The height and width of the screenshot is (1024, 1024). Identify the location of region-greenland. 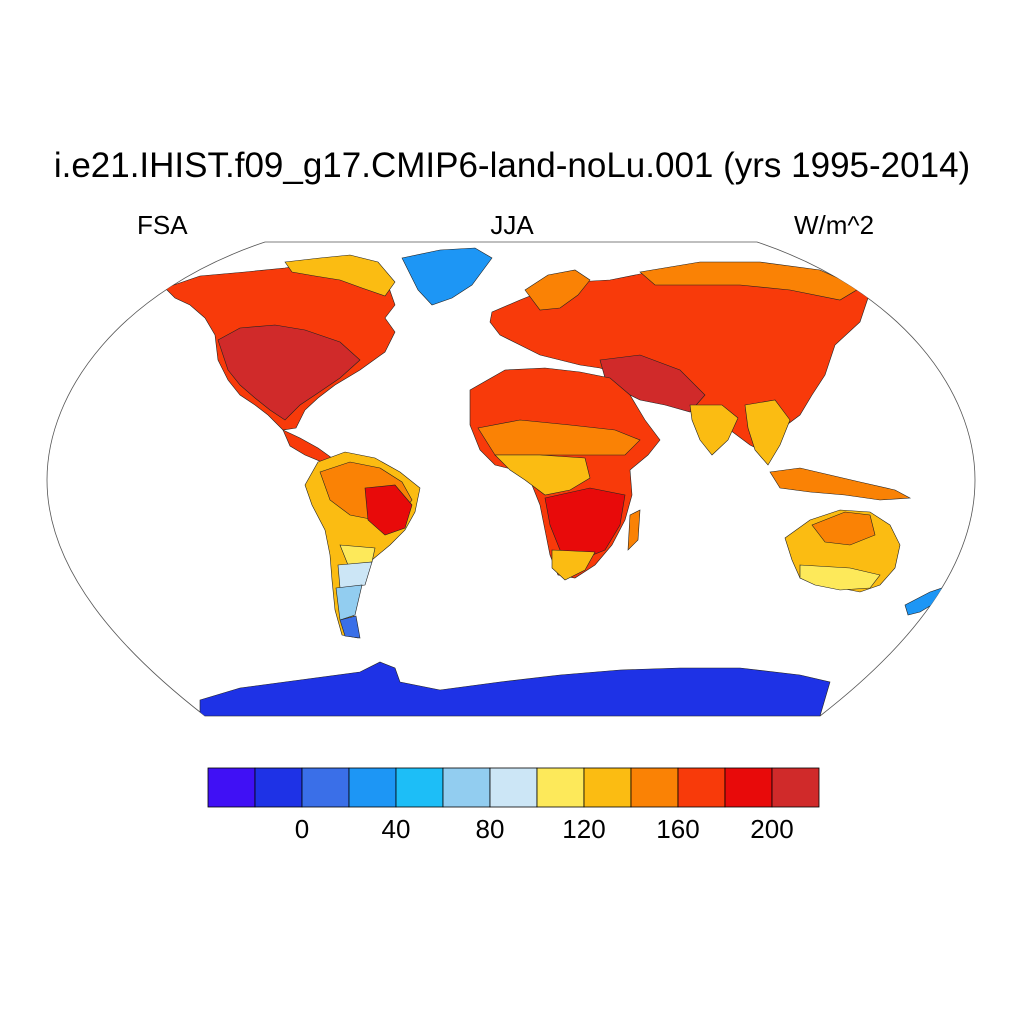
(447, 276).